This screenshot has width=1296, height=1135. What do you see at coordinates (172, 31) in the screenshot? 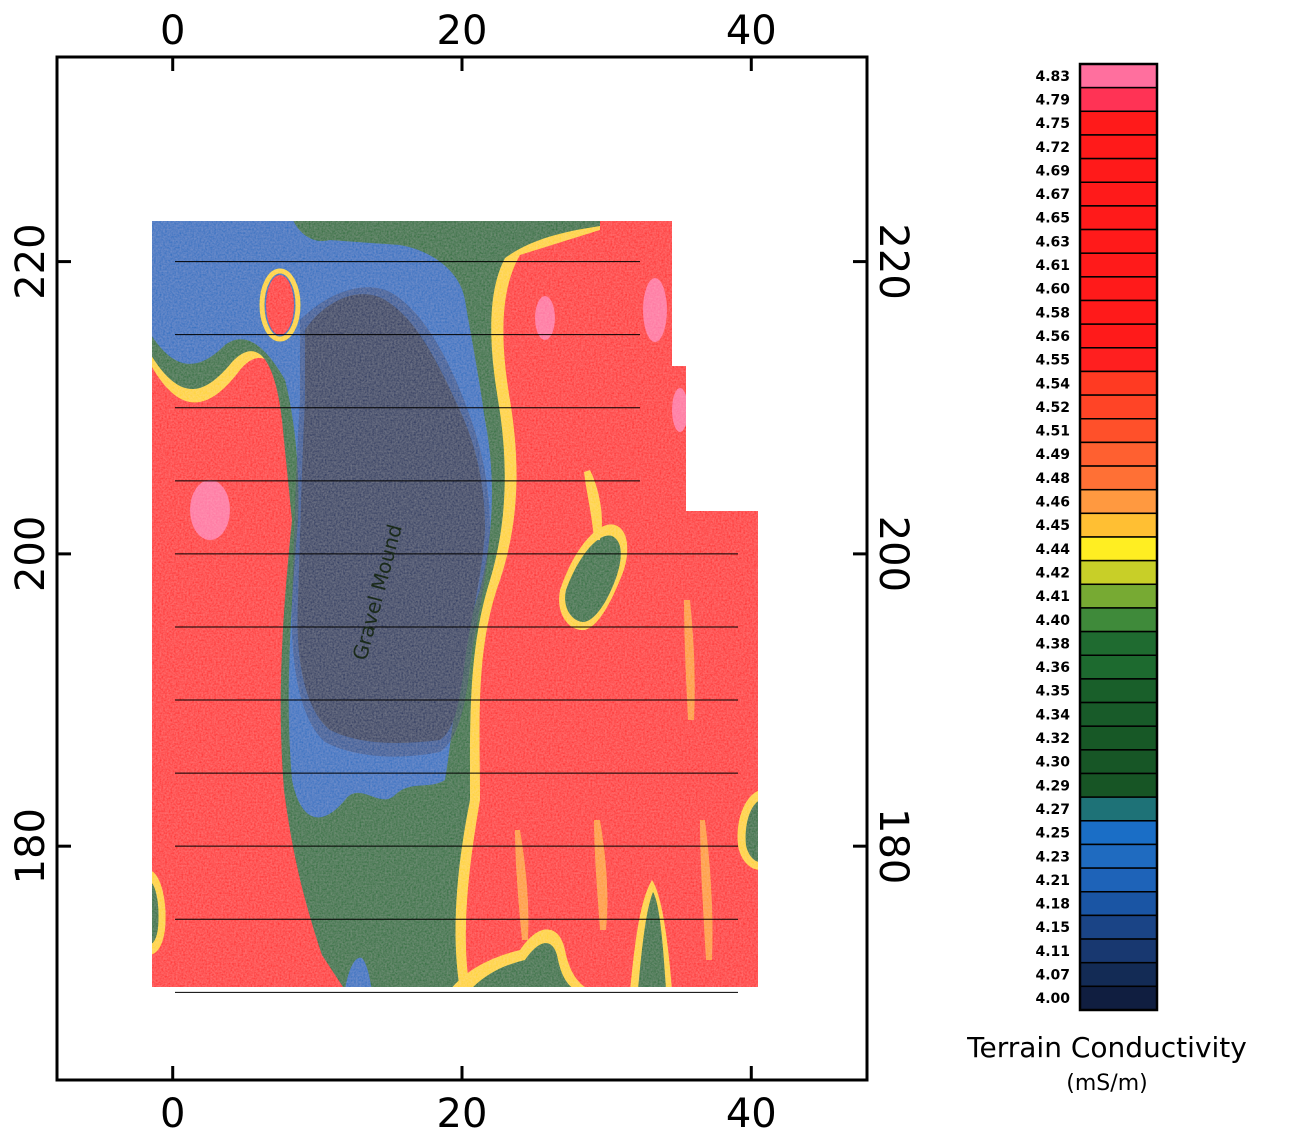
I see `x-tick-label-top: 0` at bounding box center [172, 31].